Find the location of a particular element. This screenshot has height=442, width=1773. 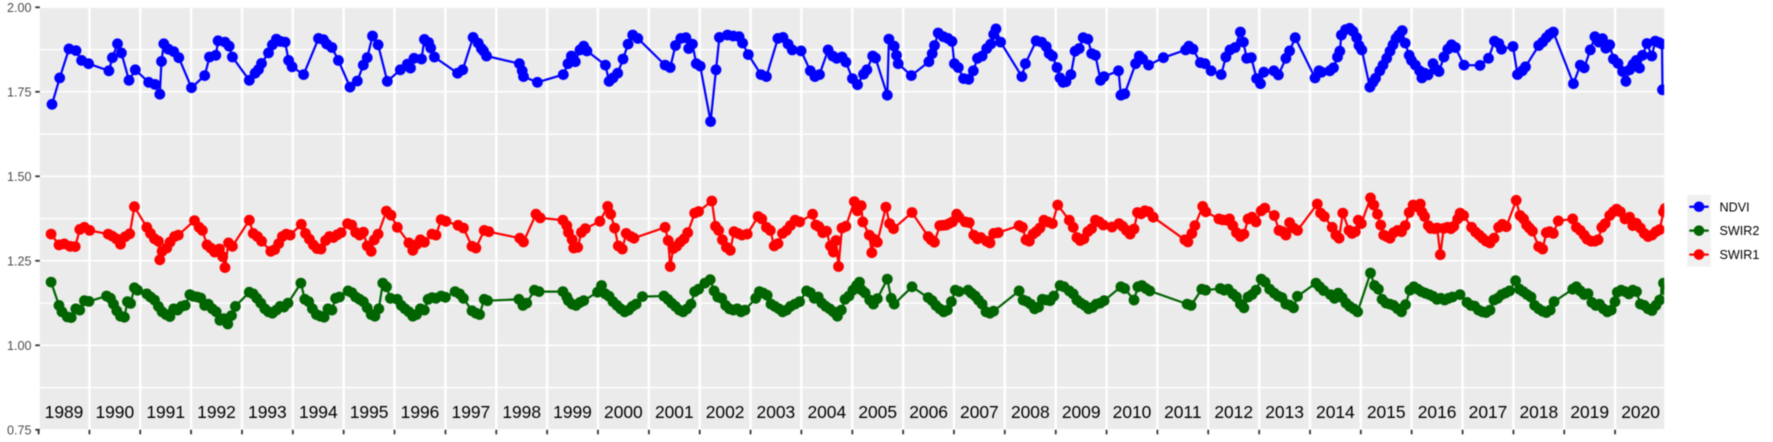

svg-text: 2017 is located at coordinates (1488, 412).